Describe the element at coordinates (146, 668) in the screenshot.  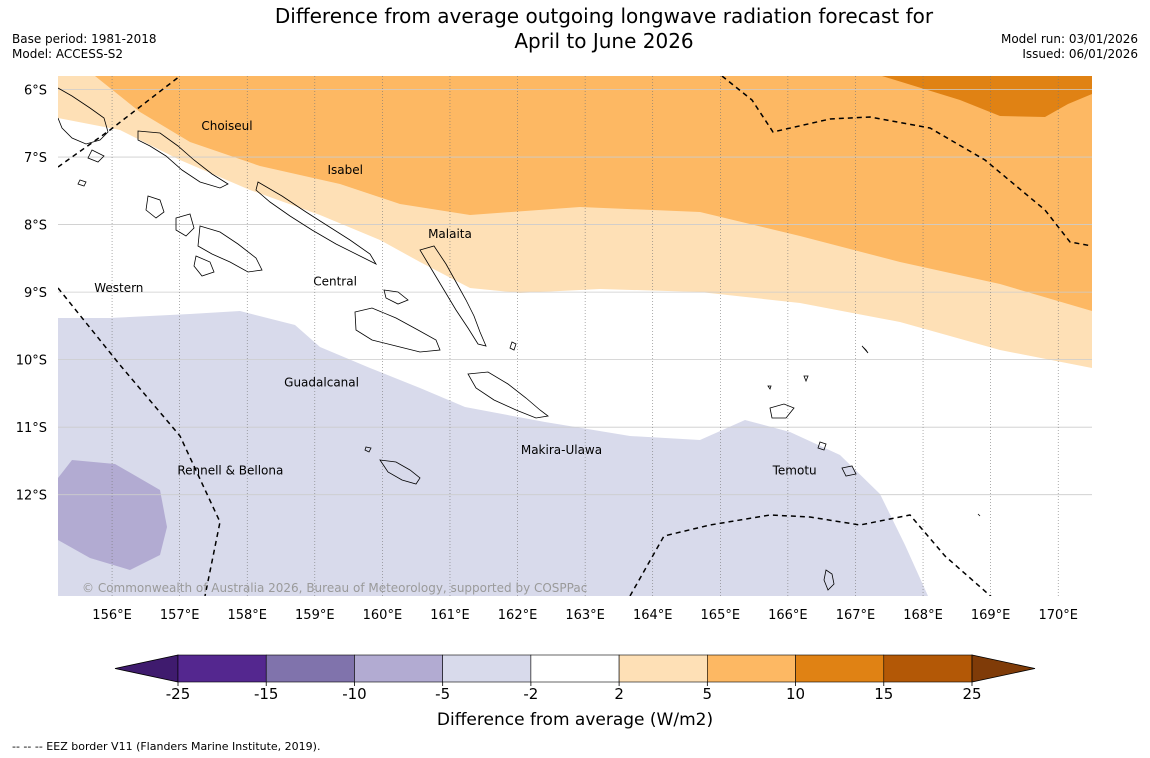
I see `colorbar-arrow-low` at that location.